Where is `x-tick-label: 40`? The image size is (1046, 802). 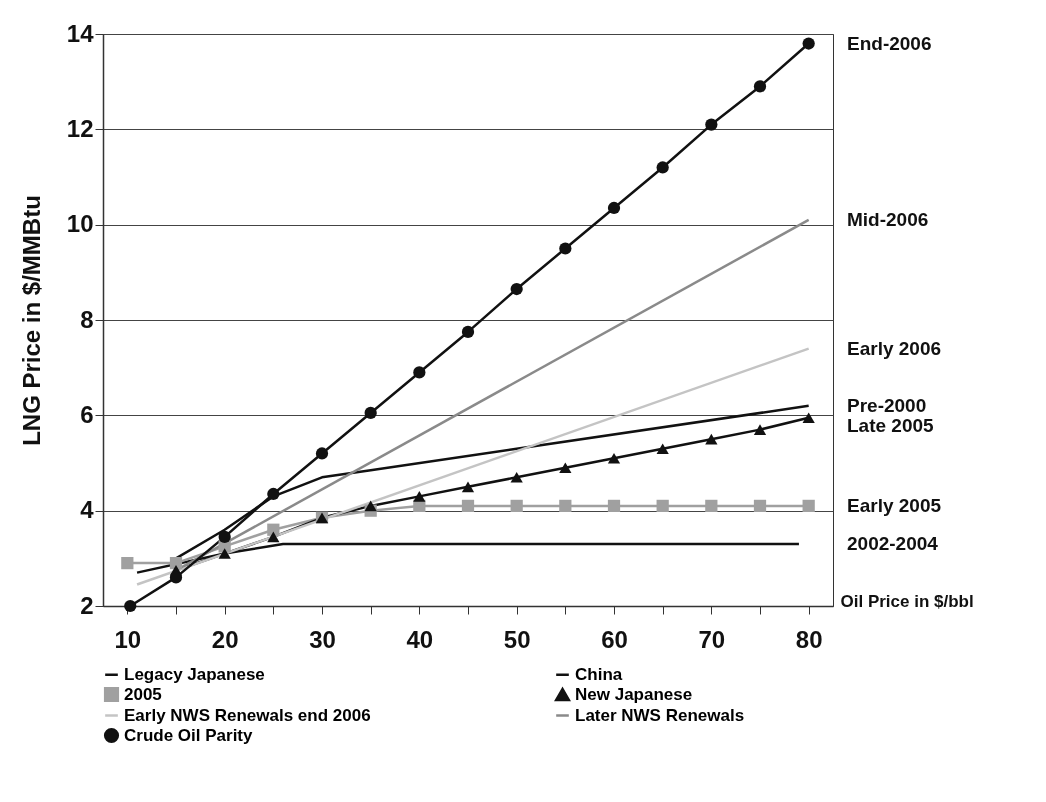
x-tick-label: 40 is located at coordinates (420, 639).